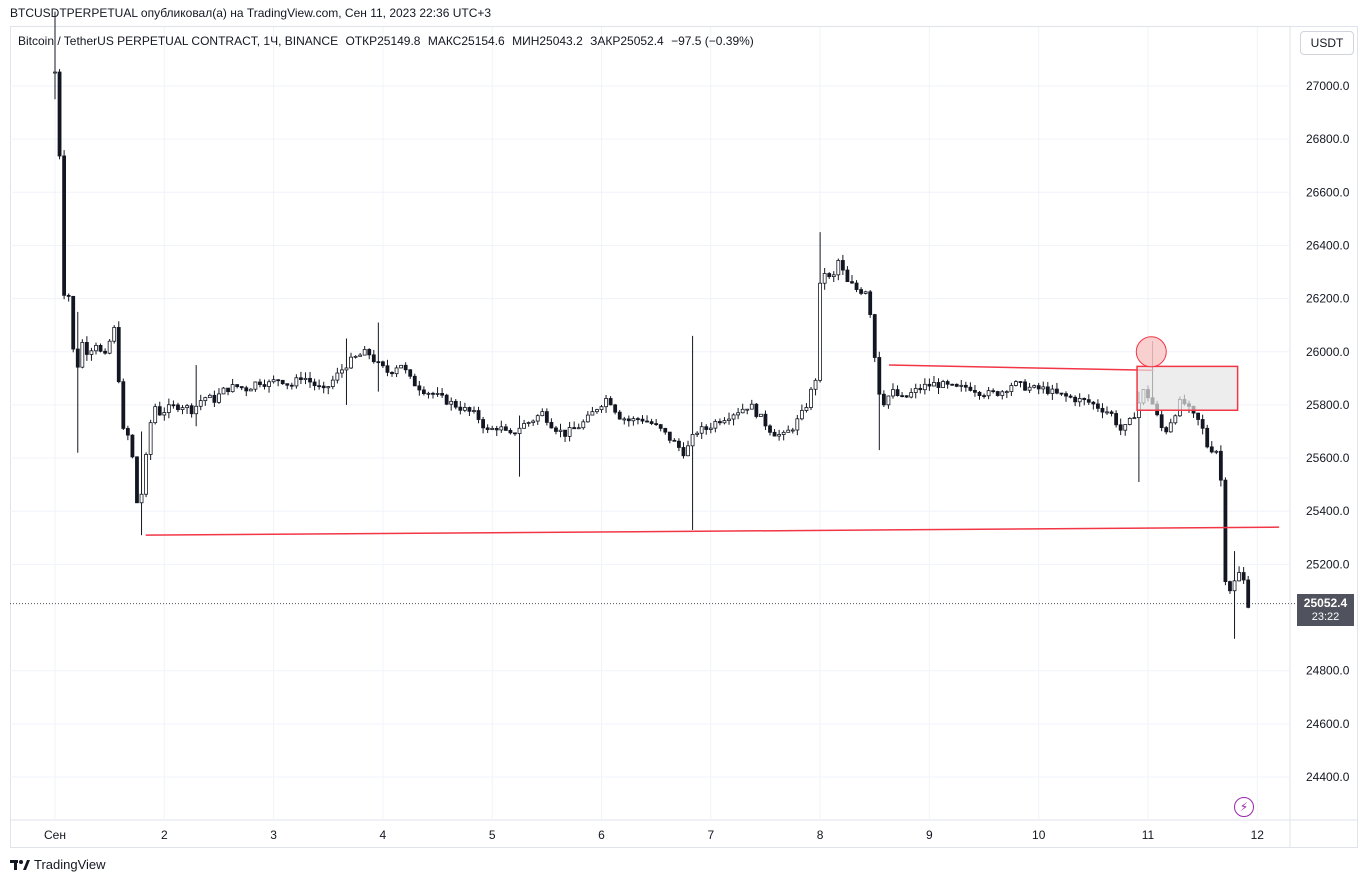  I want to click on price-tick-label: 25200.0, so click(1328, 564).